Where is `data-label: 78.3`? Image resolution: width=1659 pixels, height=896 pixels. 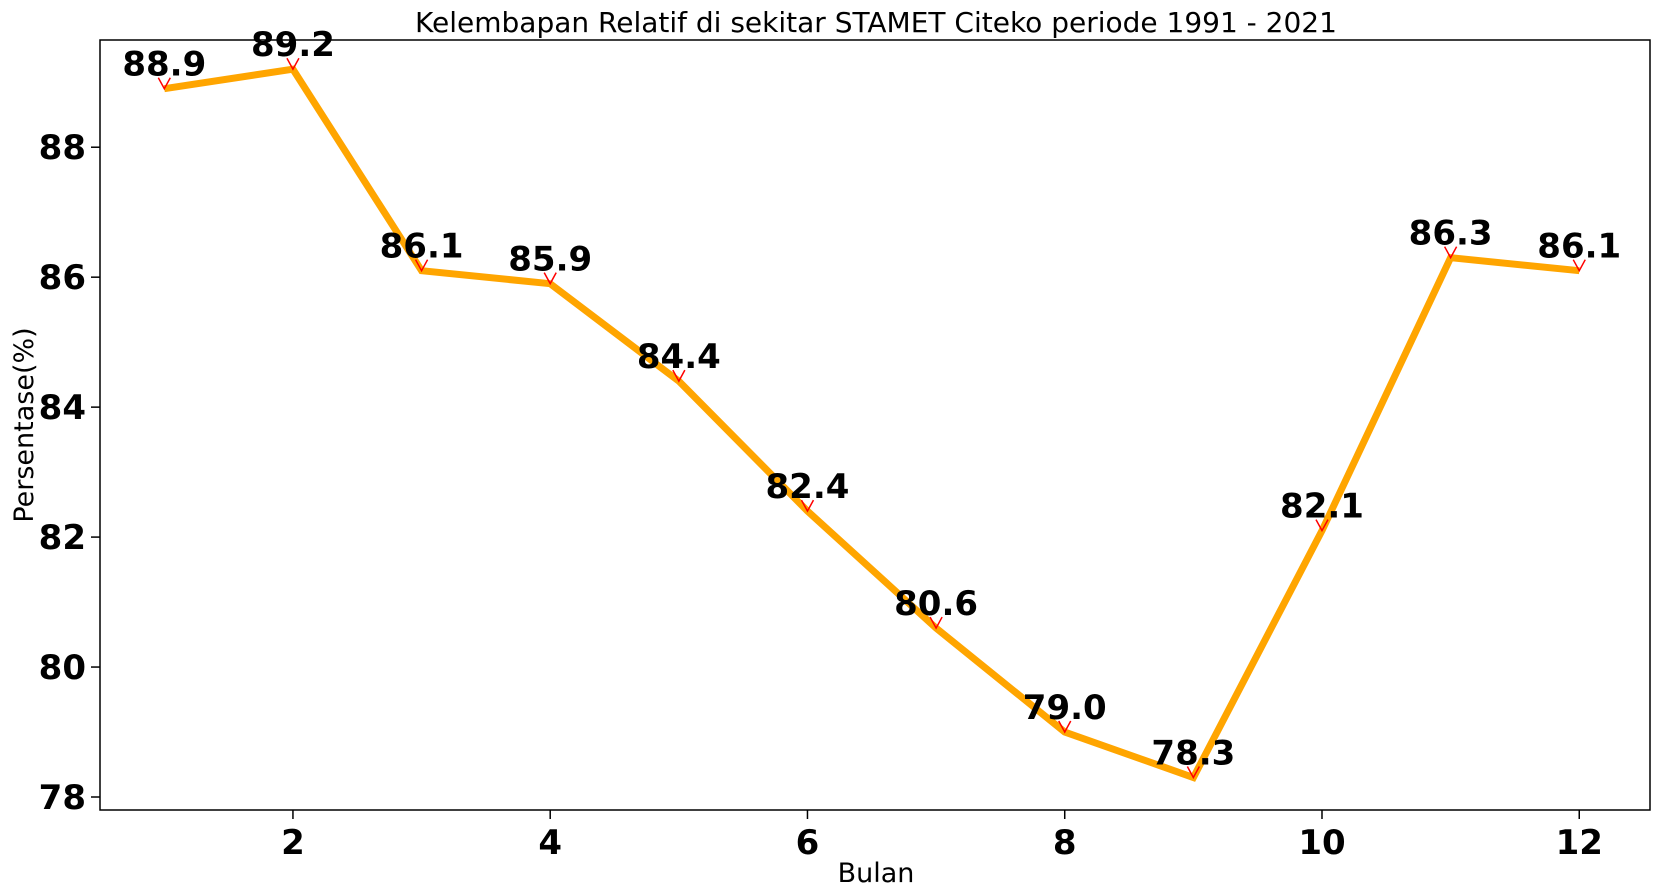 data-label: 78.3 is located at coordinates (1193, 754).